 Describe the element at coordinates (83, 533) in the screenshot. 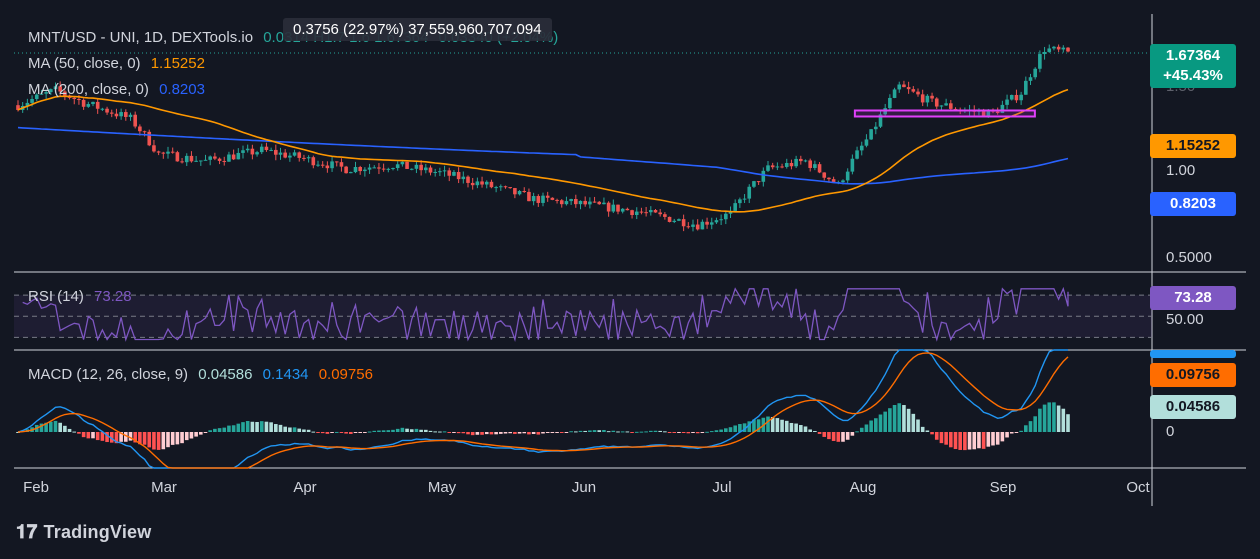

I see `tradingview-logo: 𝟏𝟕 TradingView` at that location.